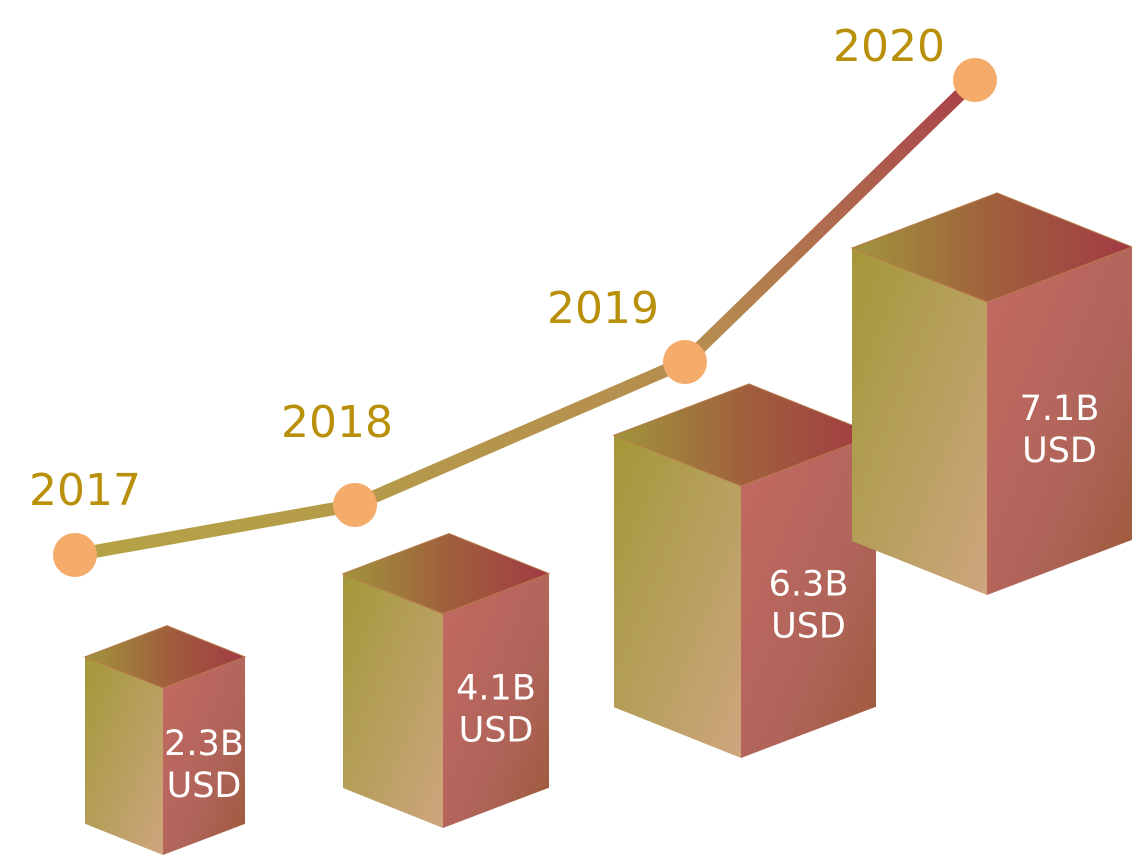 The image size is (1132, 856). I want to click on box: 7.1B USD, so click(991, 394).